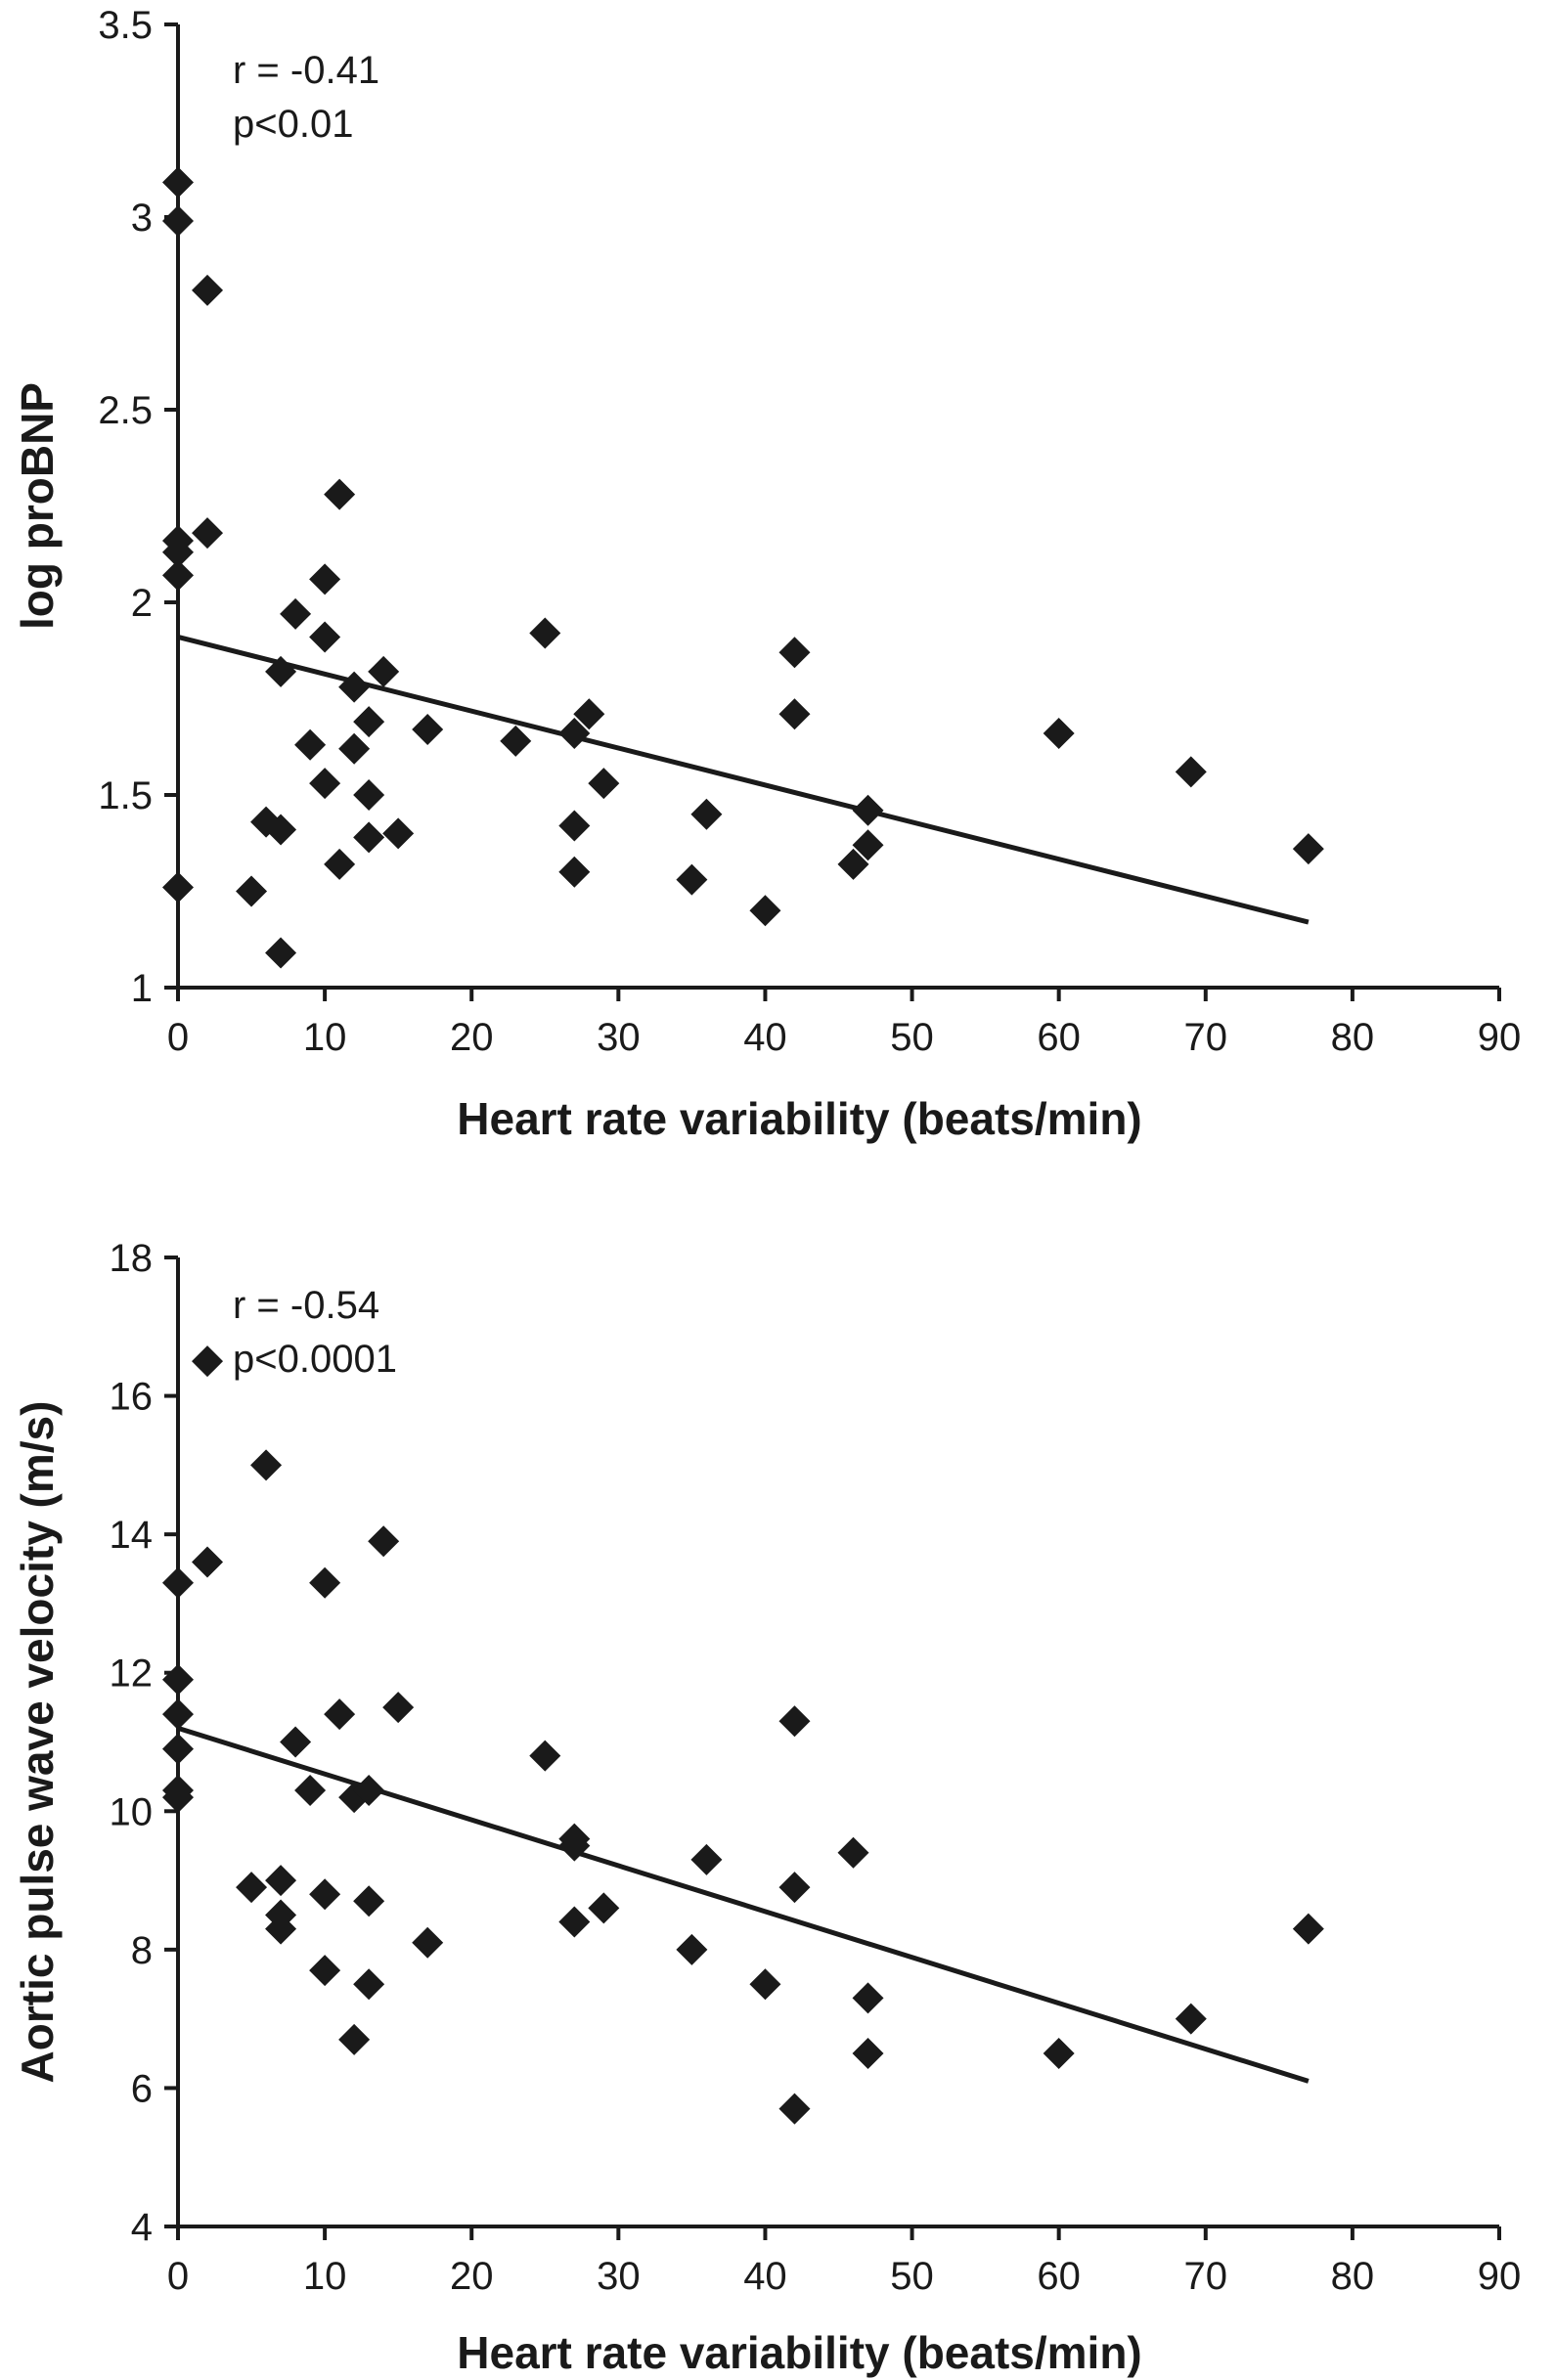 This screenshot has width=1555, height=2380. What do you see at coordinates (844, 1023) in the screenshot?
I see `x-ticks: 0 10 20 30 40 50 60 70 80 90` at bounding box center [844, 1023].